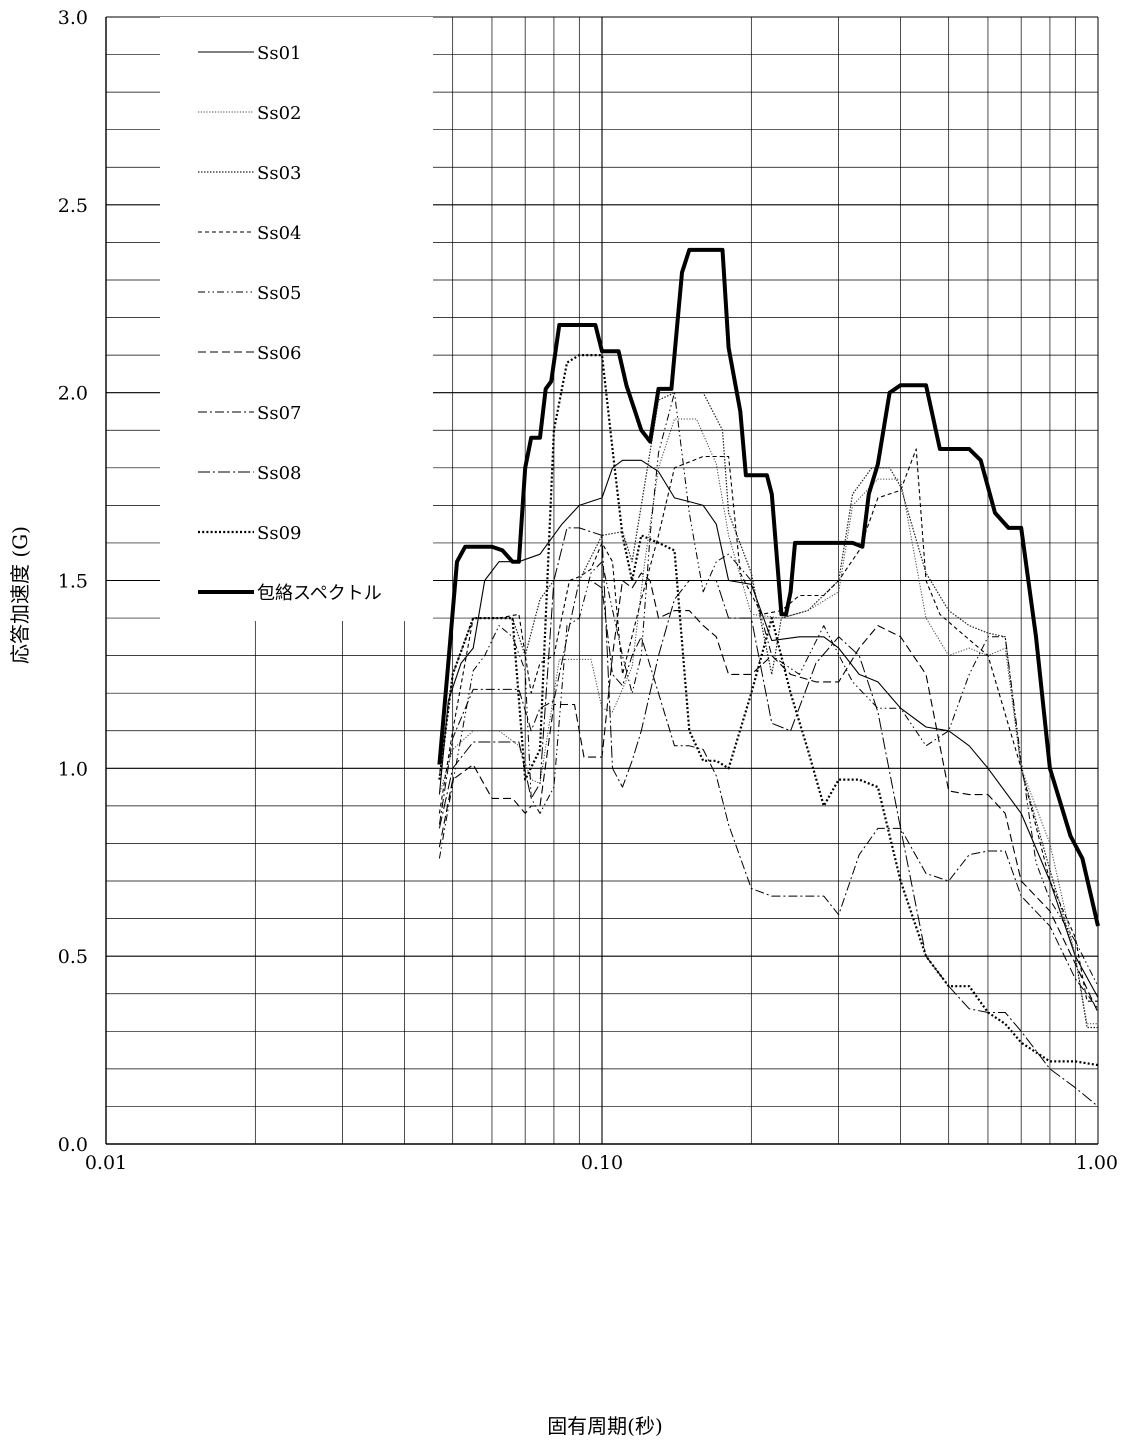 The image size is (1125, 1445). I want to click on legend-label-4: Ss04, so click(279, 233).